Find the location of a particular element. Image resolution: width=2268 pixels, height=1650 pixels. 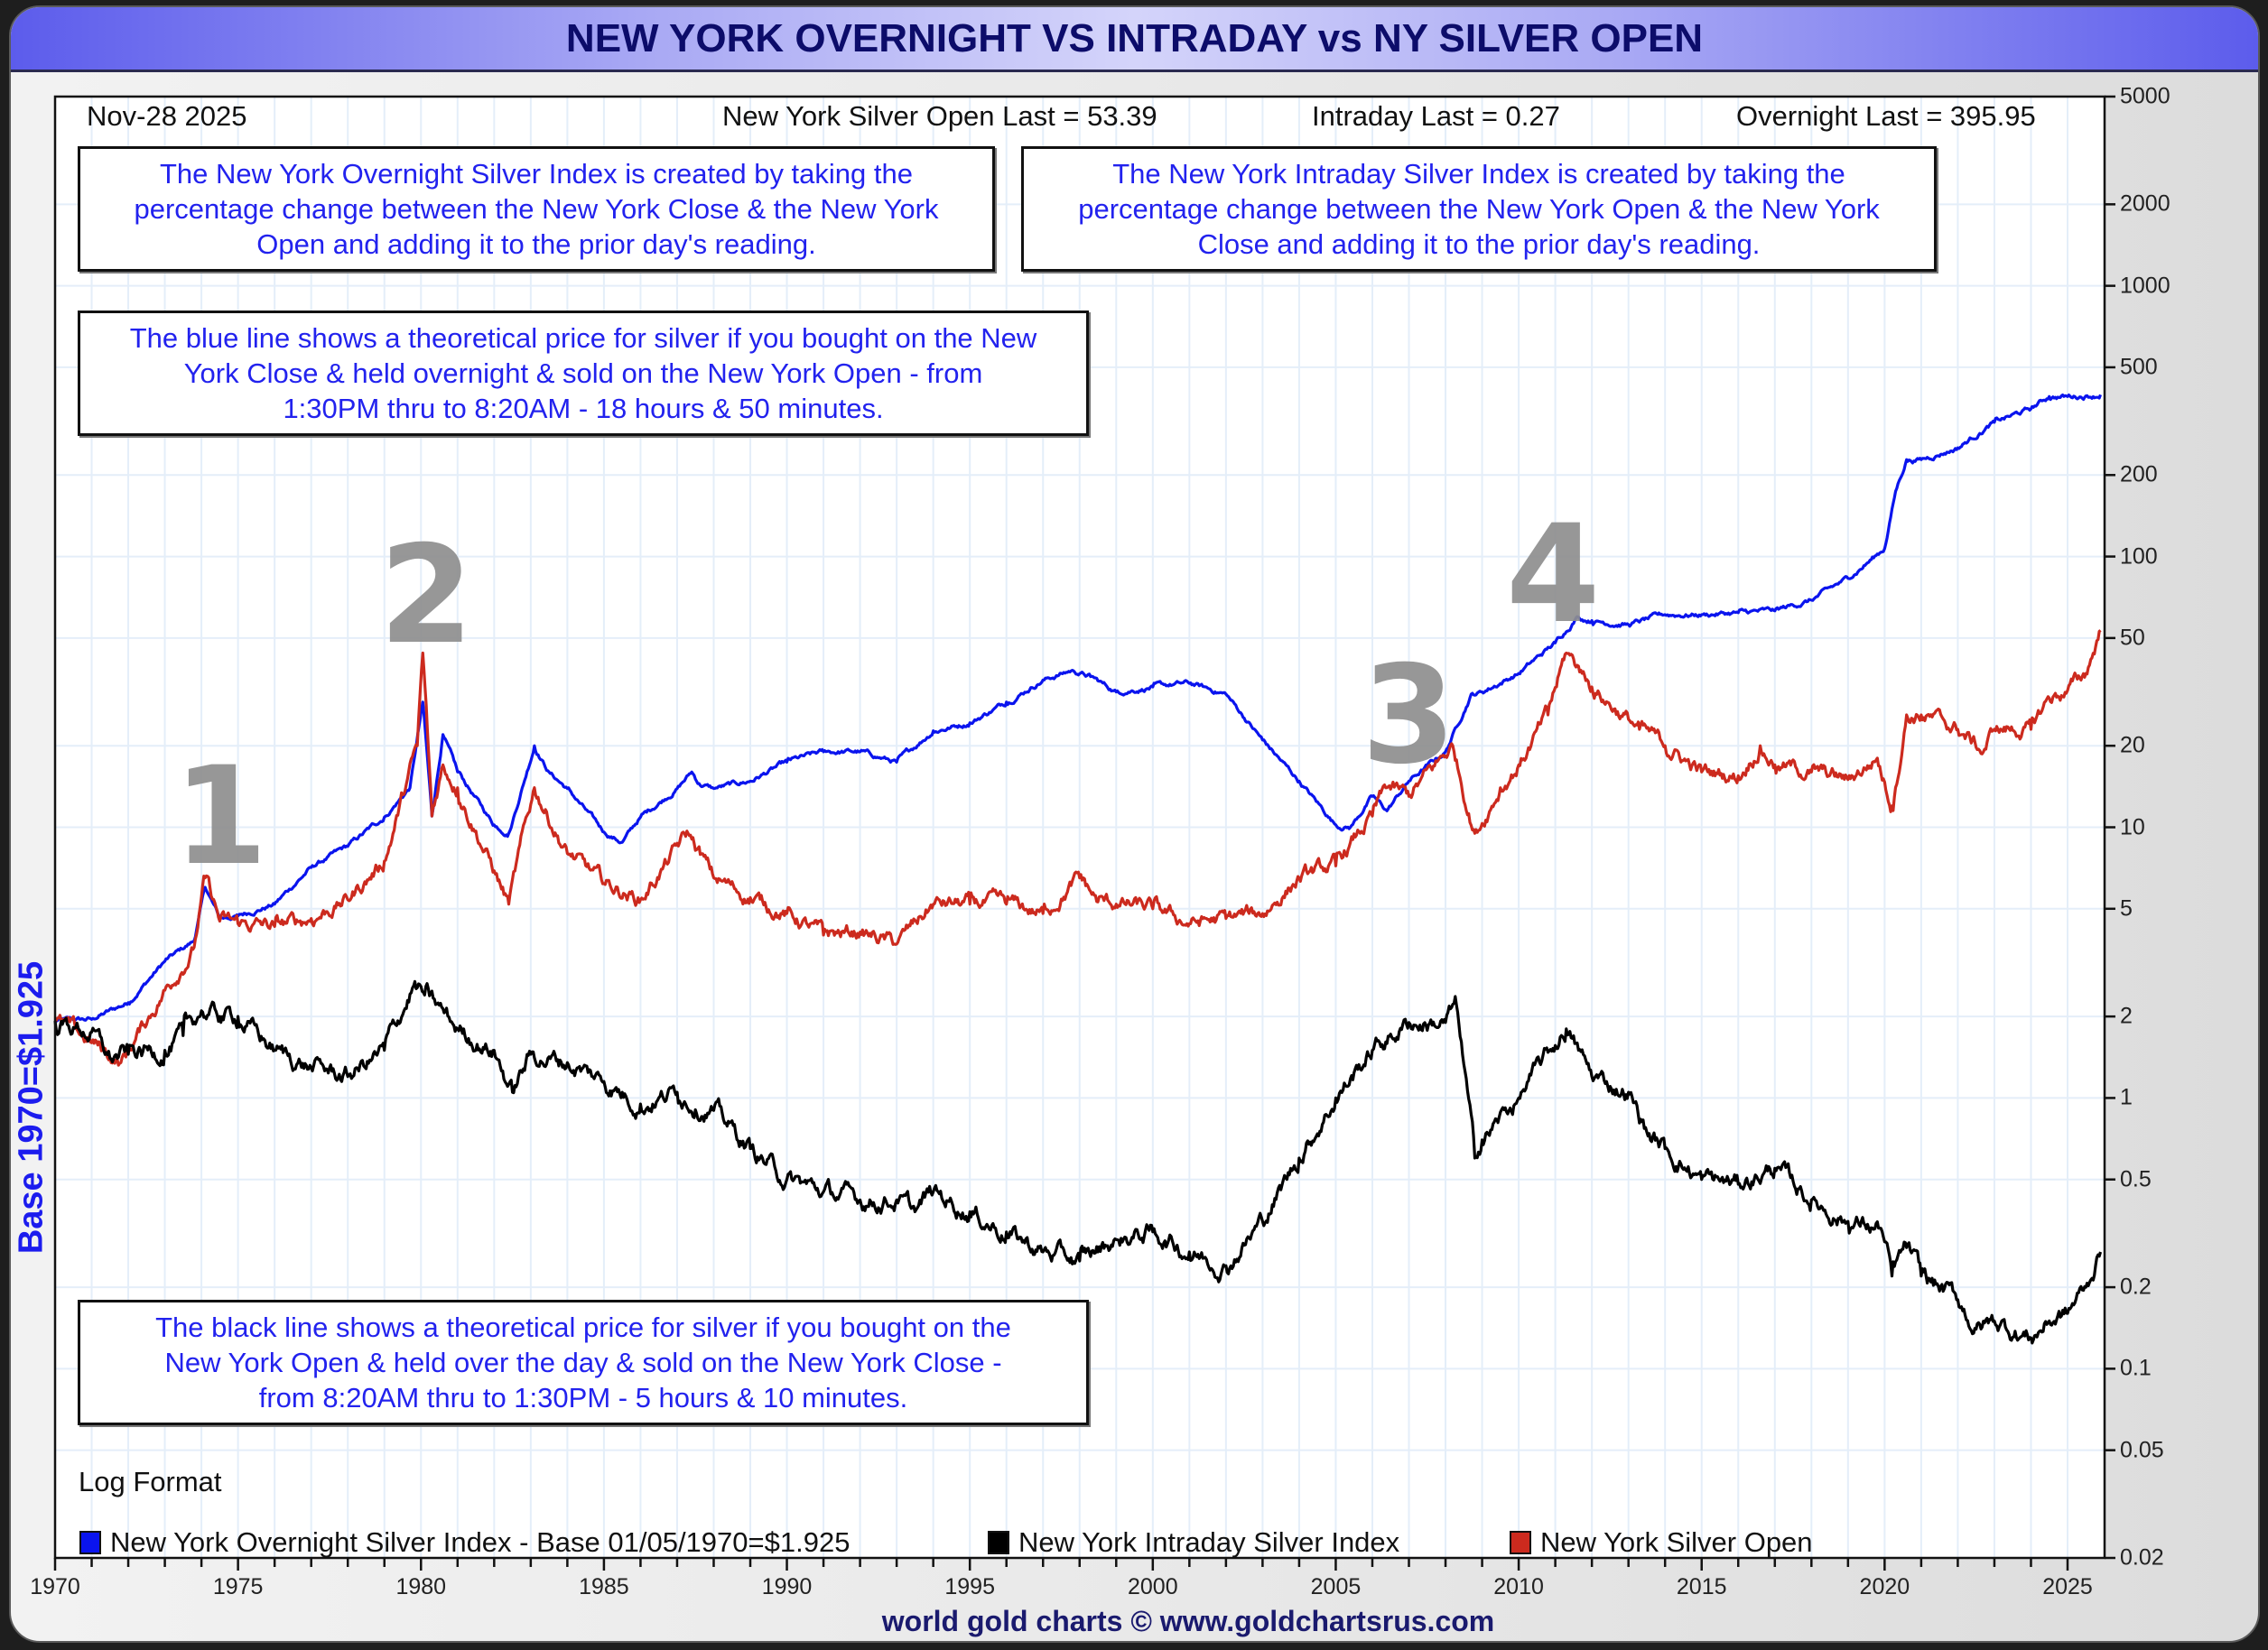

annotation-3: 3 is located at coordinates (1409, 716).